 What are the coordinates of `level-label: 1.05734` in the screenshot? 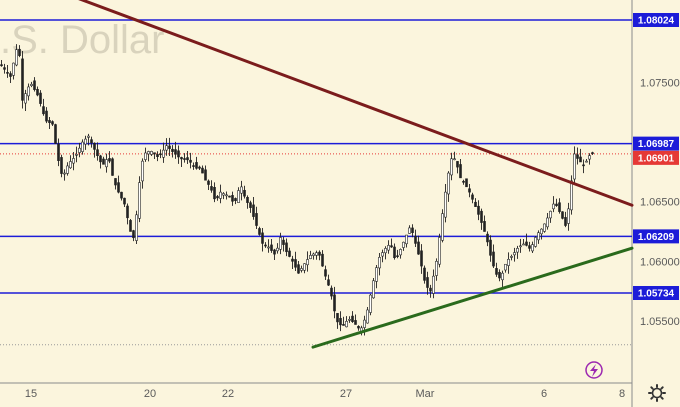 It's located at (656, 293).